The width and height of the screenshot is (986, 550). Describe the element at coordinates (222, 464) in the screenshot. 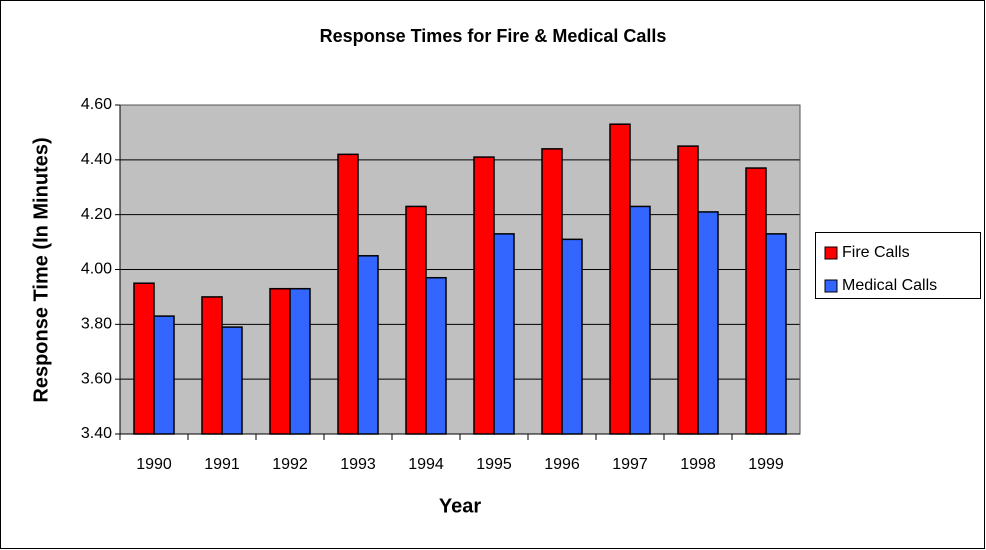

I see `x-tick-label: 1991` at that location.